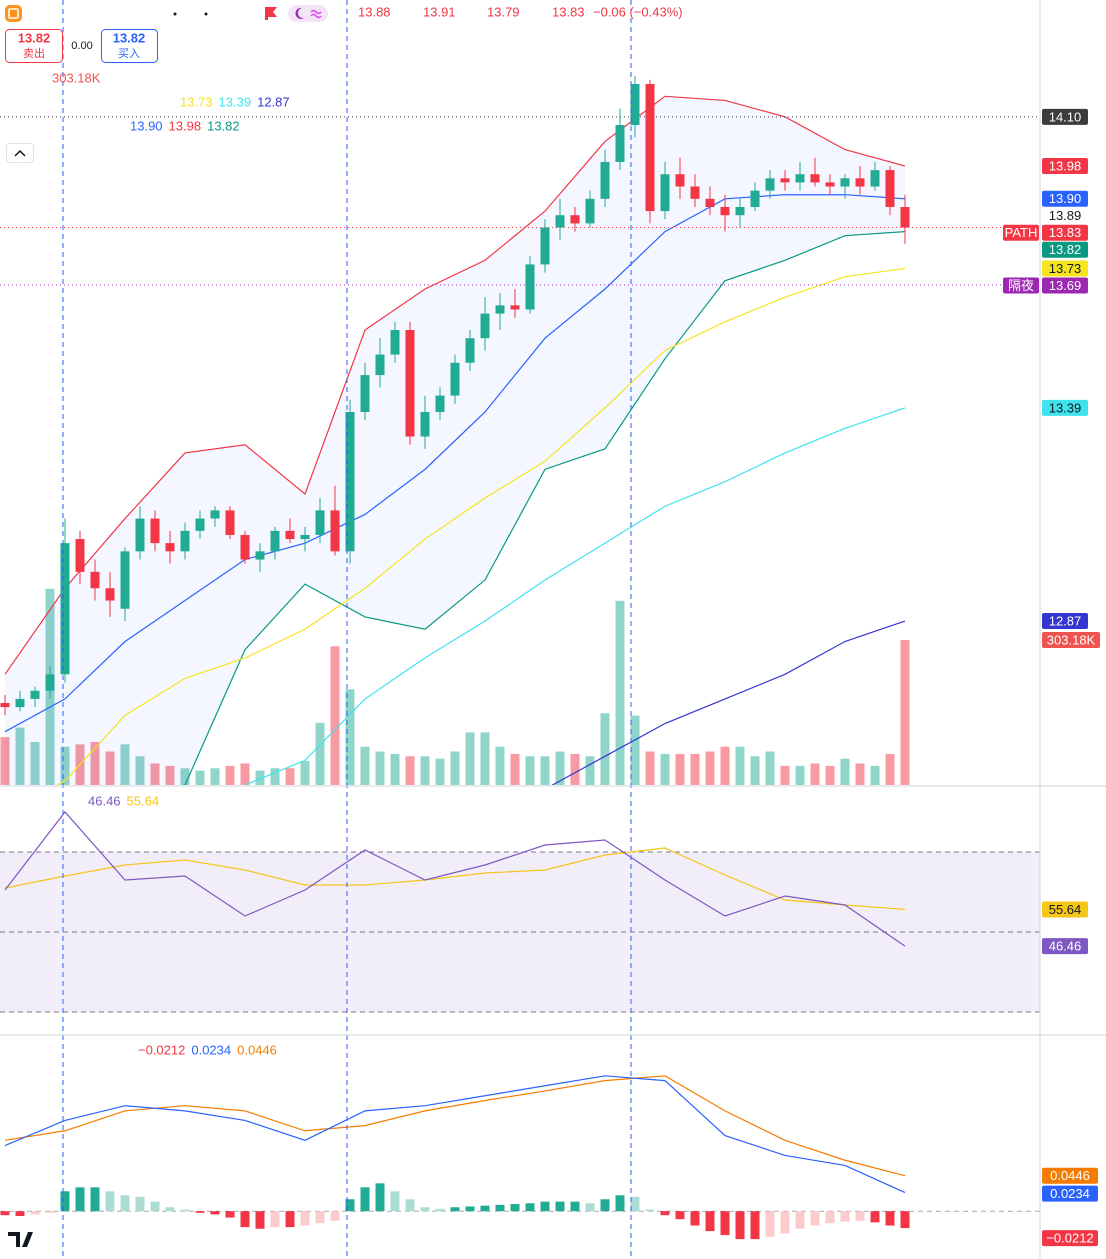 This screenshot has width=1106, height=1259. I want to click on axis-label: 0.0446, so click(1070, 1175).